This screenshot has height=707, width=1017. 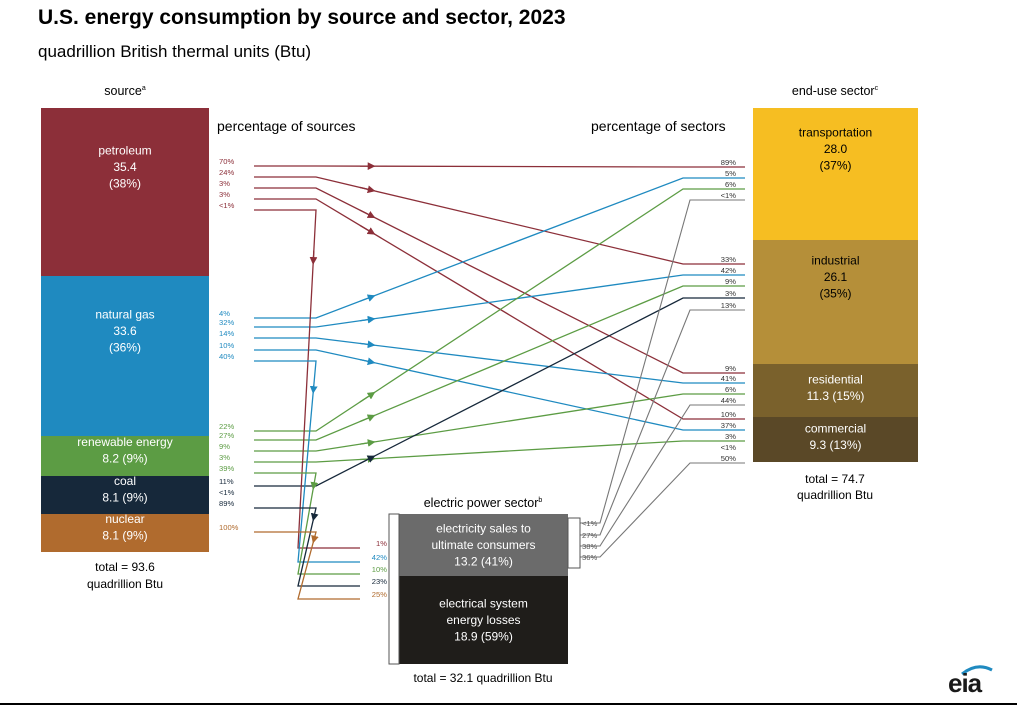 I want to click on sector-industrial-pct-0: 33%, so click(x=728, y=259).